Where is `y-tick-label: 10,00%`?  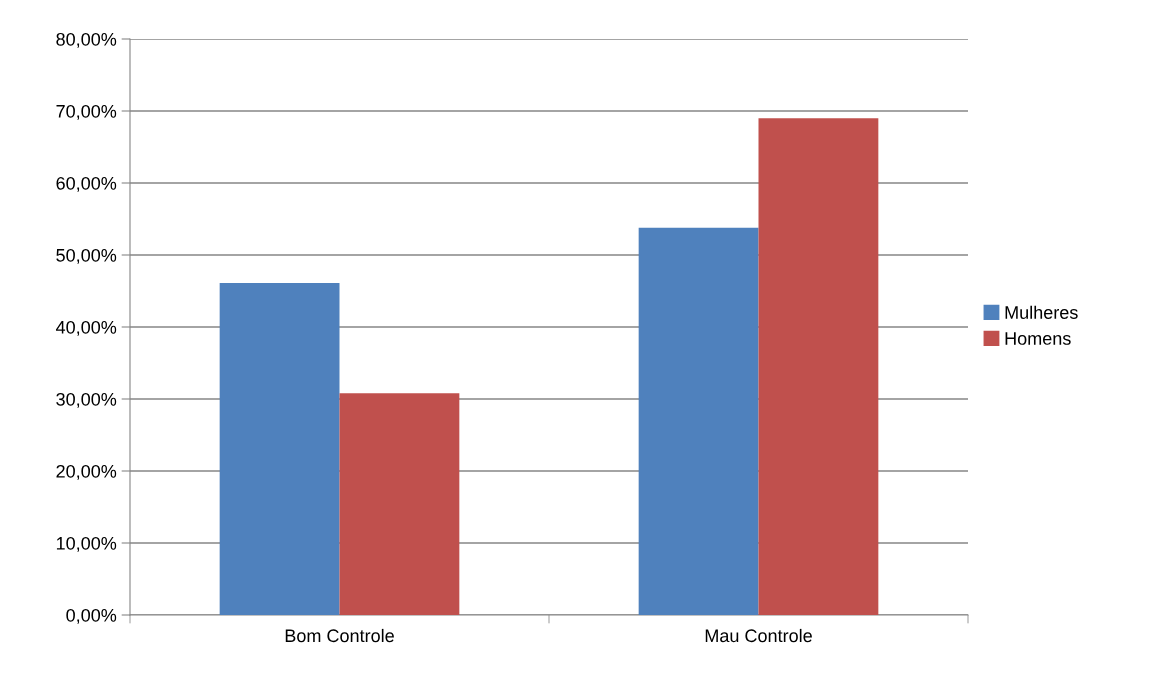
y-tick-label: 10,00% is located at coordinates (86, 544).